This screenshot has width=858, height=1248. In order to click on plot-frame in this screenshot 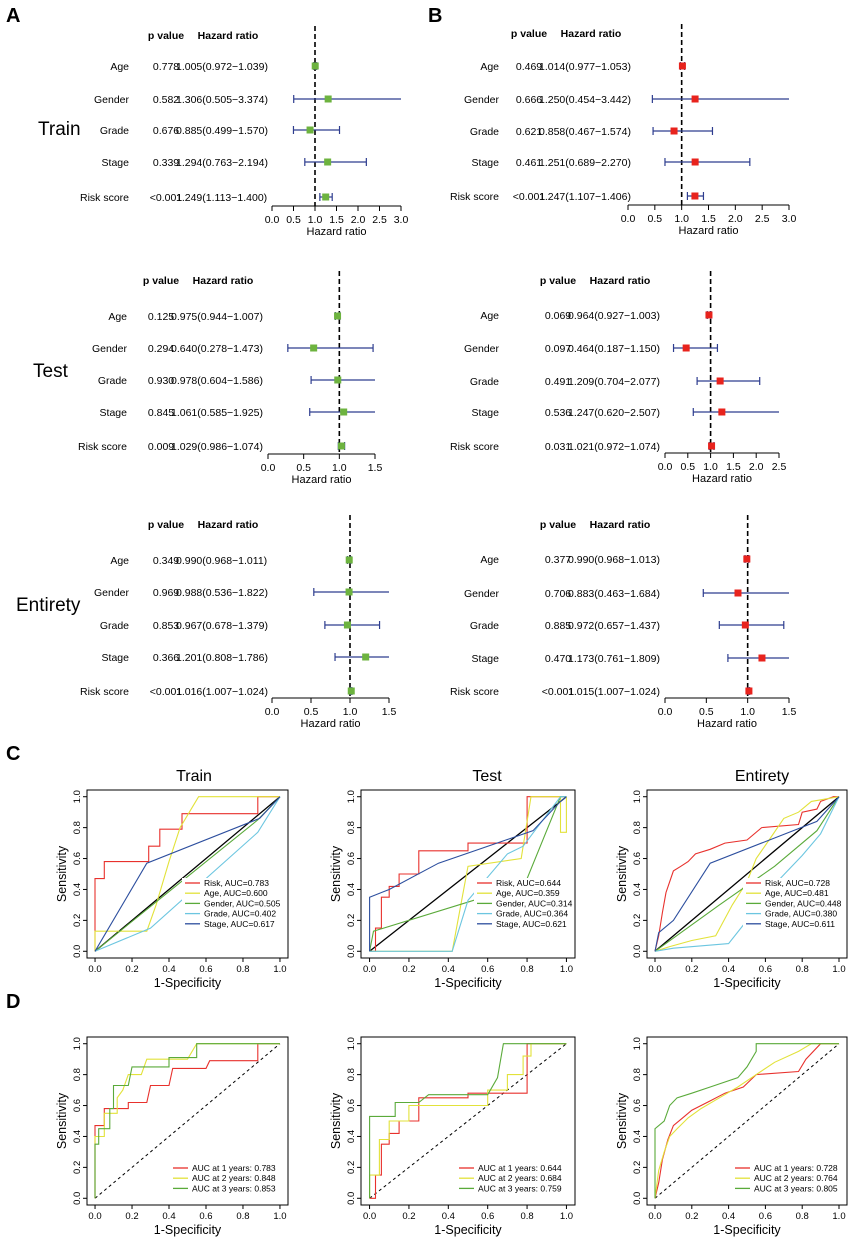, I will do `click(468, 1121)`.